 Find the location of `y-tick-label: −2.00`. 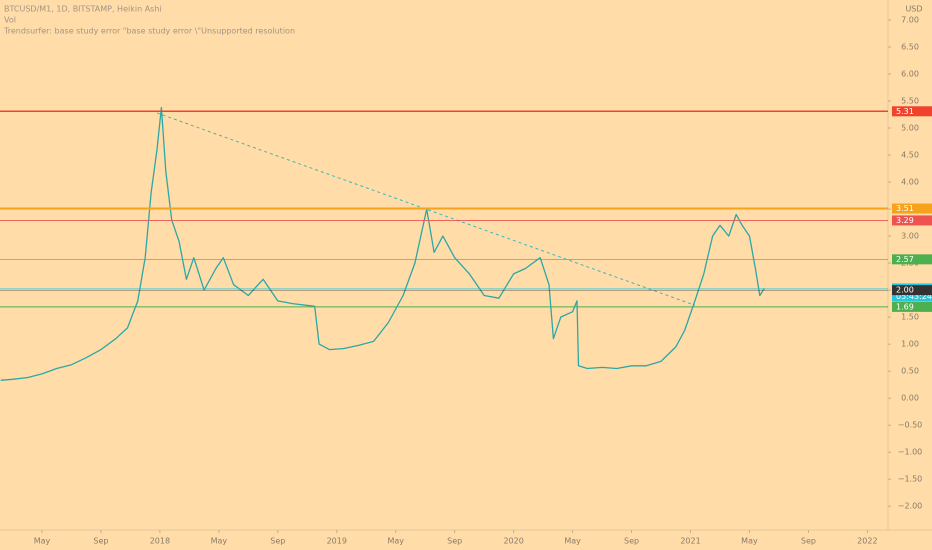

y-tick-label: −2.00 is located at coordinates (910, 506).